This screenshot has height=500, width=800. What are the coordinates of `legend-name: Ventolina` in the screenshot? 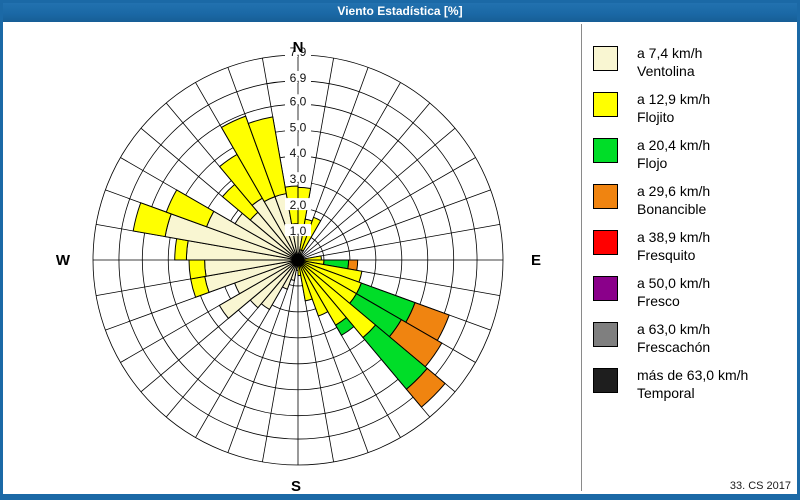 It's located at (666, 71).